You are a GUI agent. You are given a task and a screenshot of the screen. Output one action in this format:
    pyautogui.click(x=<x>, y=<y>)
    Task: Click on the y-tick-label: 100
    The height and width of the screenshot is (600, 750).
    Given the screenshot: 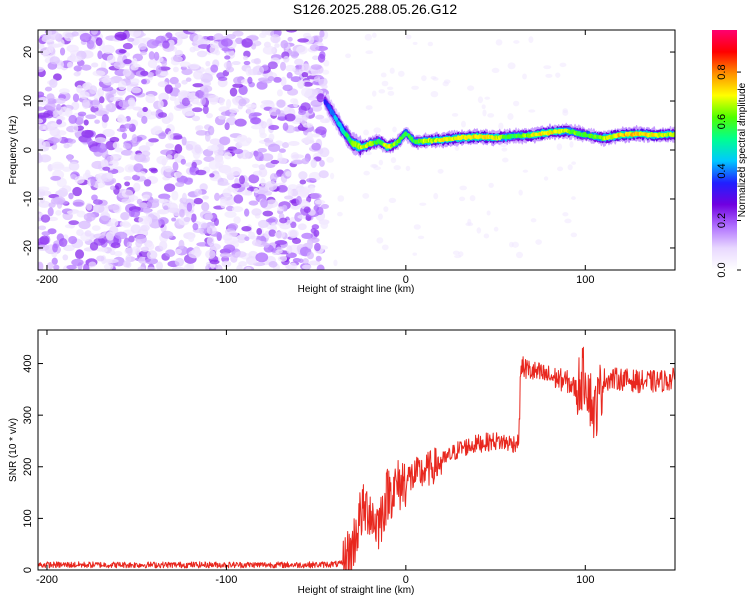 What is the action you would take?
    pyautogui.click(x=28, y=518)
    